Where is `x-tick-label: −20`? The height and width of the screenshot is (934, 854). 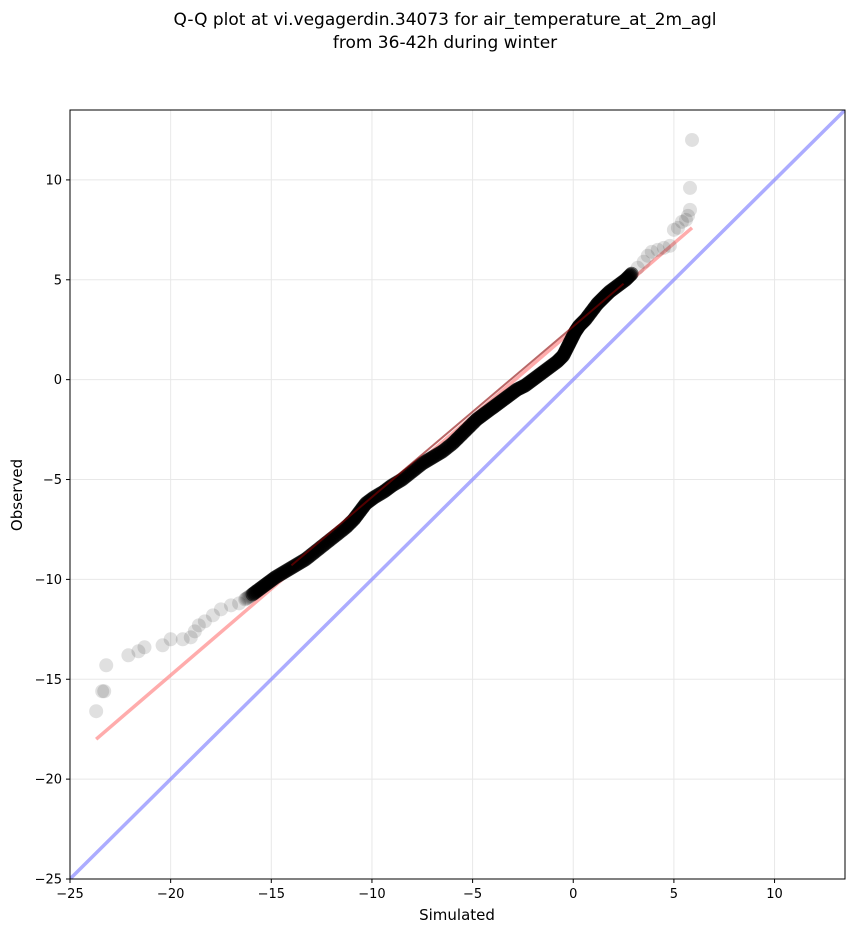
x-tick-label: −20 is located at coordinates (170, 894).